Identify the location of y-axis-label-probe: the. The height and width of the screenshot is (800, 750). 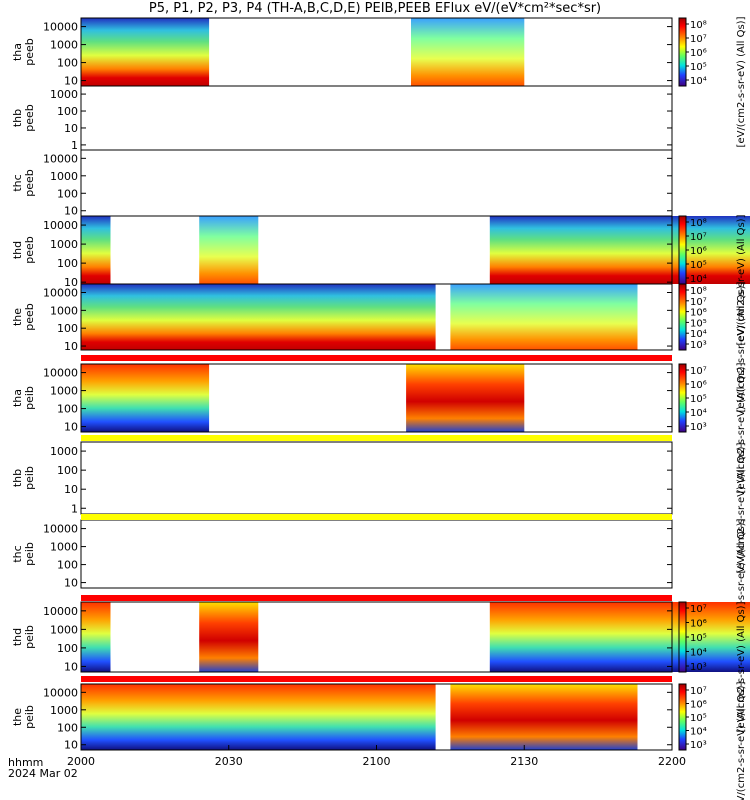
(17, 717).